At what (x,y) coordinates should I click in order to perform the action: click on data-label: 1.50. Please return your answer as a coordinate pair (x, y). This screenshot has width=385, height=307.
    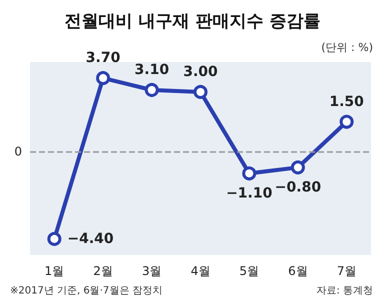
    Looking at the image, I should click on (346, 102).